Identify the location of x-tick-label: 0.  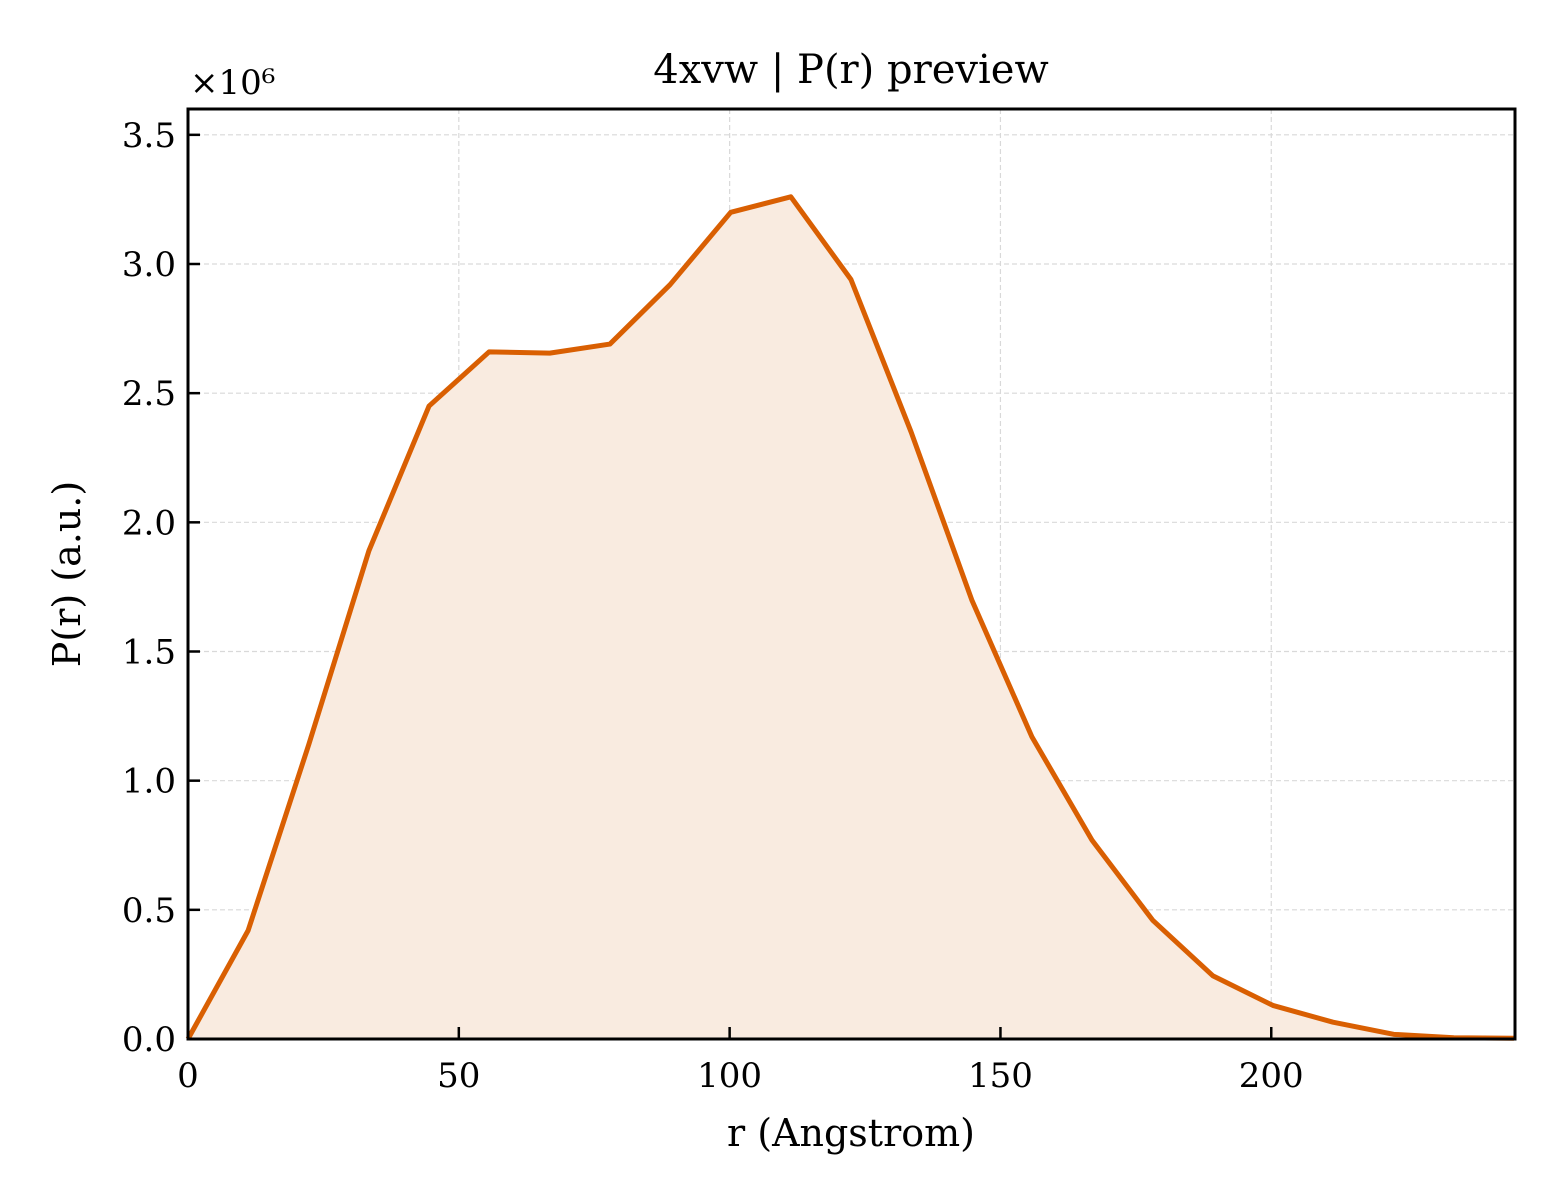
(188, 1076).